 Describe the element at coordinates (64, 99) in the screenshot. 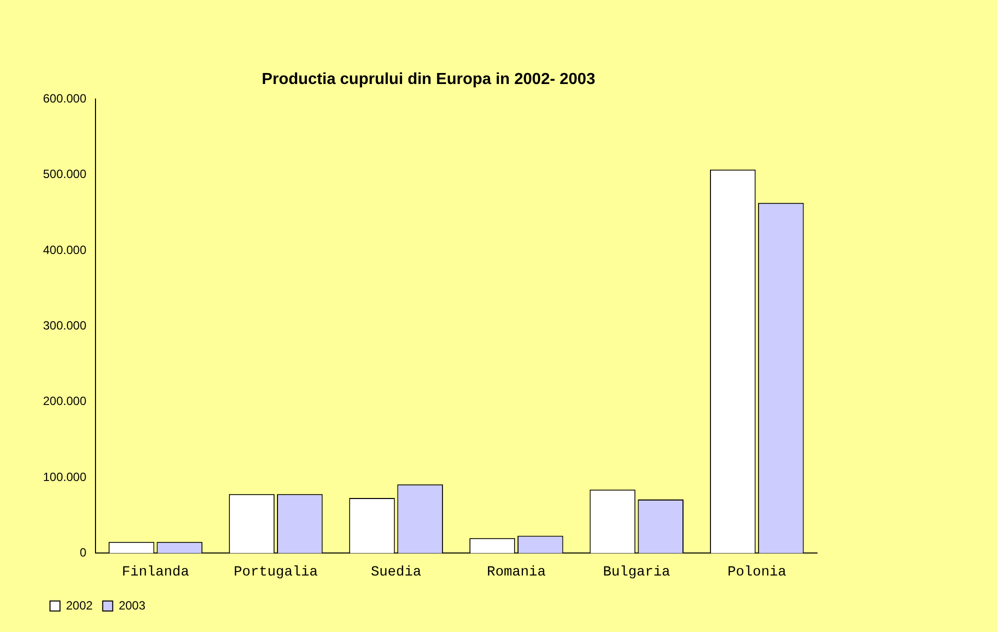

I see `y-tick-label: 600.000` at that location.